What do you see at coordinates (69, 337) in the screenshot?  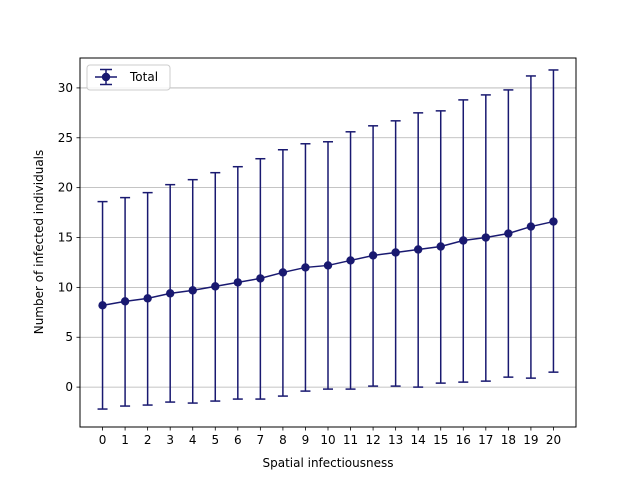 I see `y-tick-label: 5` at bounding box center [69, 337].